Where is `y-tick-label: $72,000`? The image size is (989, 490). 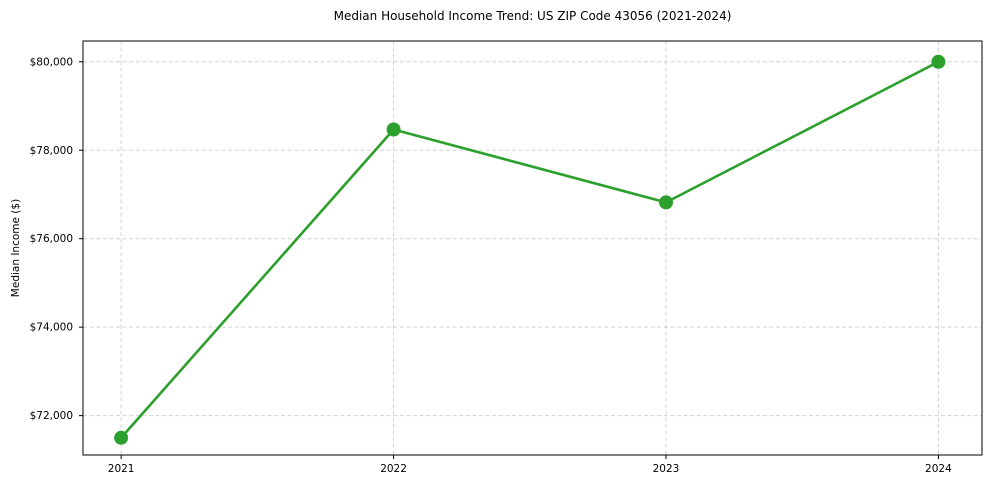 y-tick-label: $72,000 is located at coordinates (51, 416).